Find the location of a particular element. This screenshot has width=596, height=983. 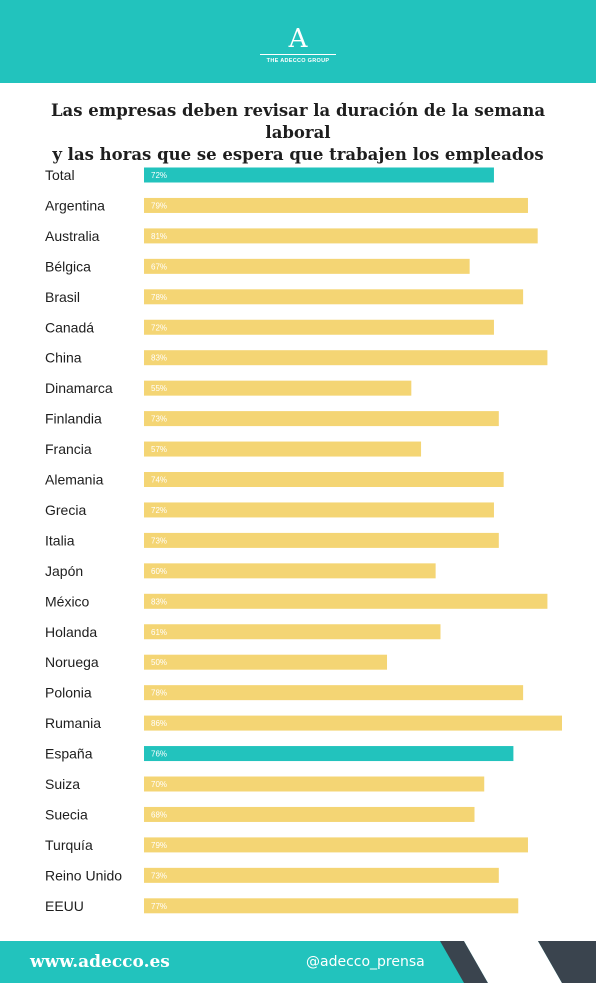

value-label-francia: 57% is located at coordinates (159, 449).